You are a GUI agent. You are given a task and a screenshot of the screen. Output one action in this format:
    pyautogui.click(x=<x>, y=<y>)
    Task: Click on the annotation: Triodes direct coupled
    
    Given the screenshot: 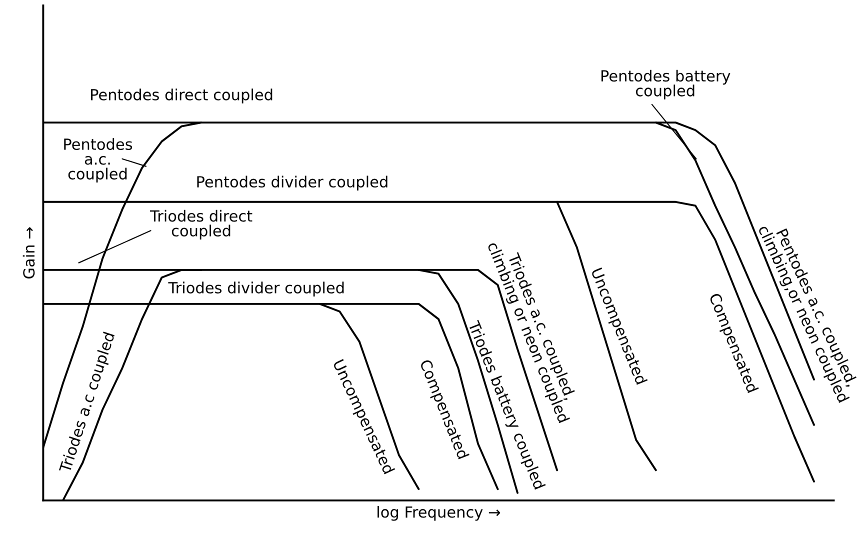 What is the action you would take?
    pyautogui.click(x=201, y=225)
    